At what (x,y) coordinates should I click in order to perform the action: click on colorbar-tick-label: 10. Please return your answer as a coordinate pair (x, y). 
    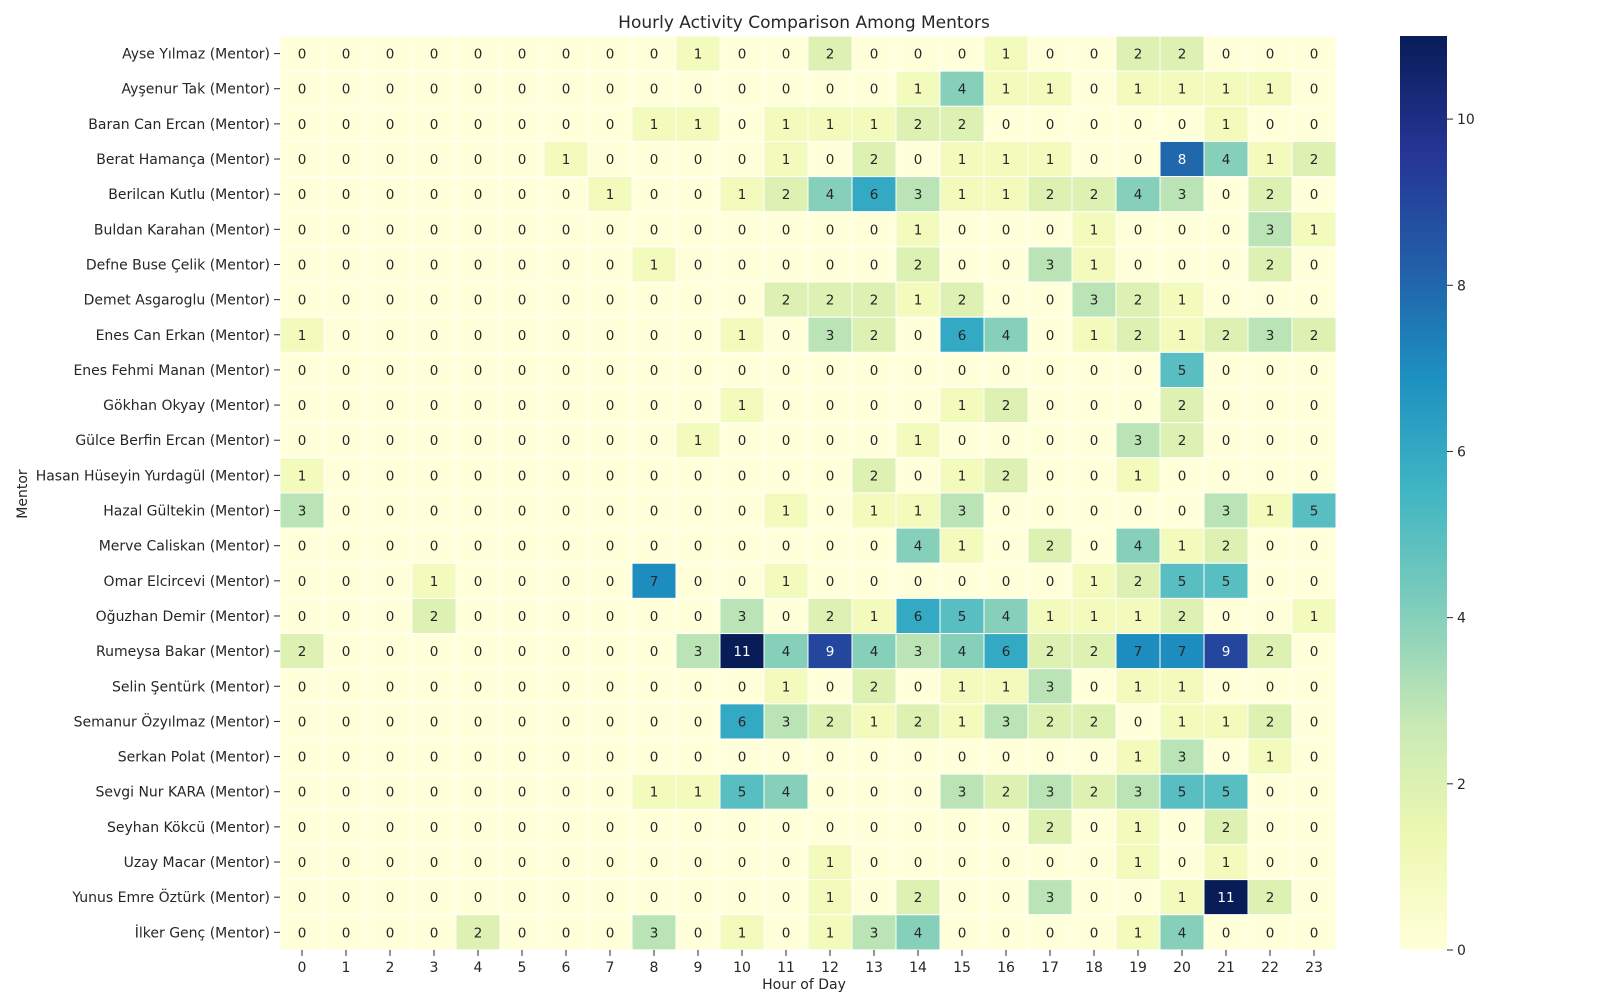
    Looking at the image, I should click on (1466, 120).